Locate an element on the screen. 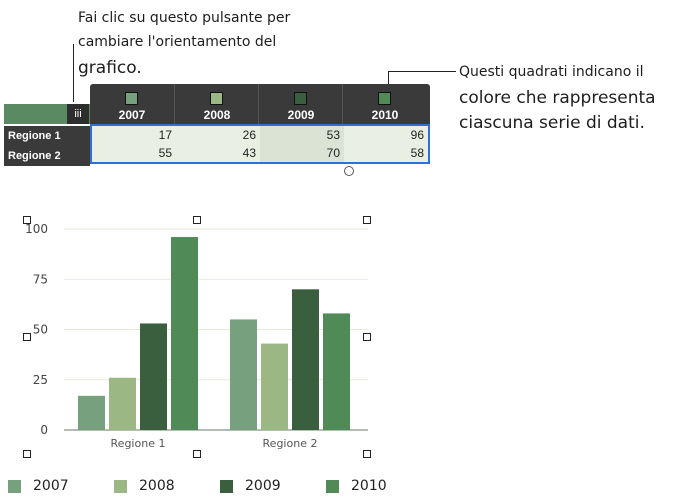 Image resolution: width=681 pixels, height=500 pixels. y-tick-label: 100 is located at coordinates (36, 229).